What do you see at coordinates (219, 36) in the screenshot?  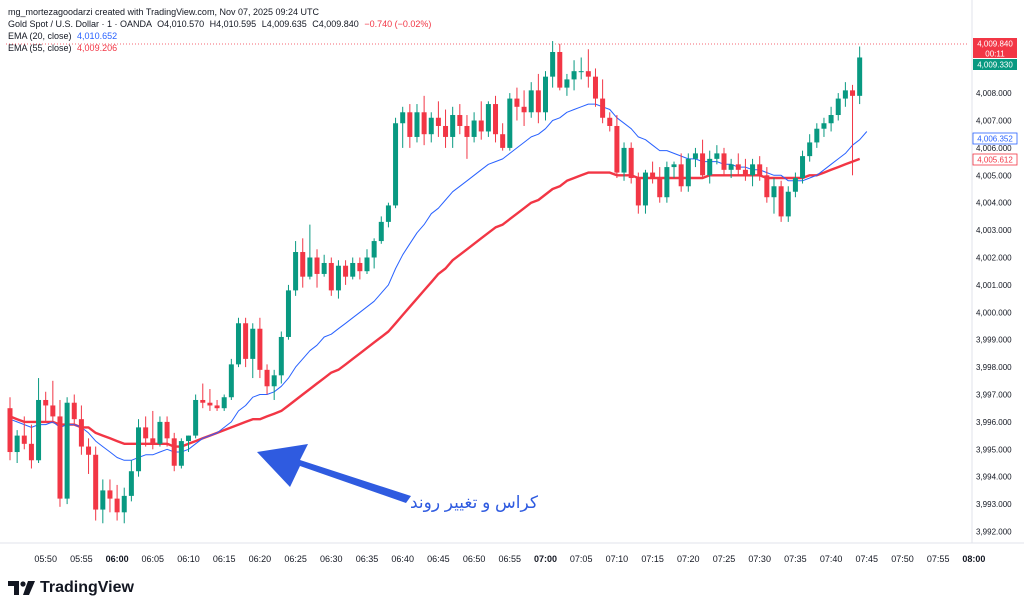 I see `ema20-legend: EMA (20, close) 4,010.652` at bounding box center [219, 36].